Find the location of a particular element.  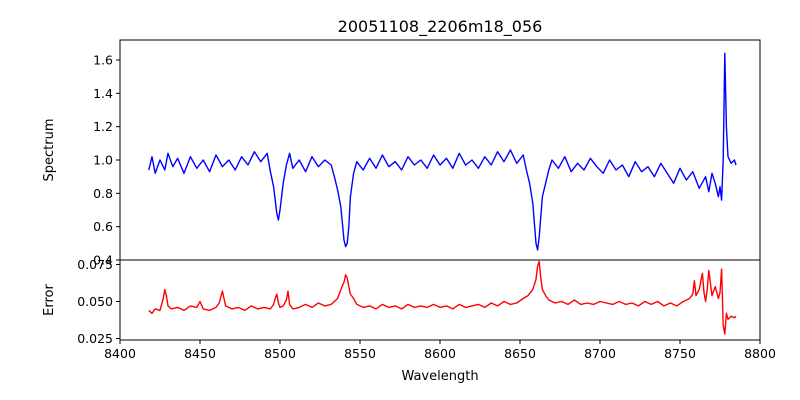

spectrum-y-ticks: 0.4 0.6 0.8 1.0 1.2 1.4 1.6 is located at coordinates (106, 160).